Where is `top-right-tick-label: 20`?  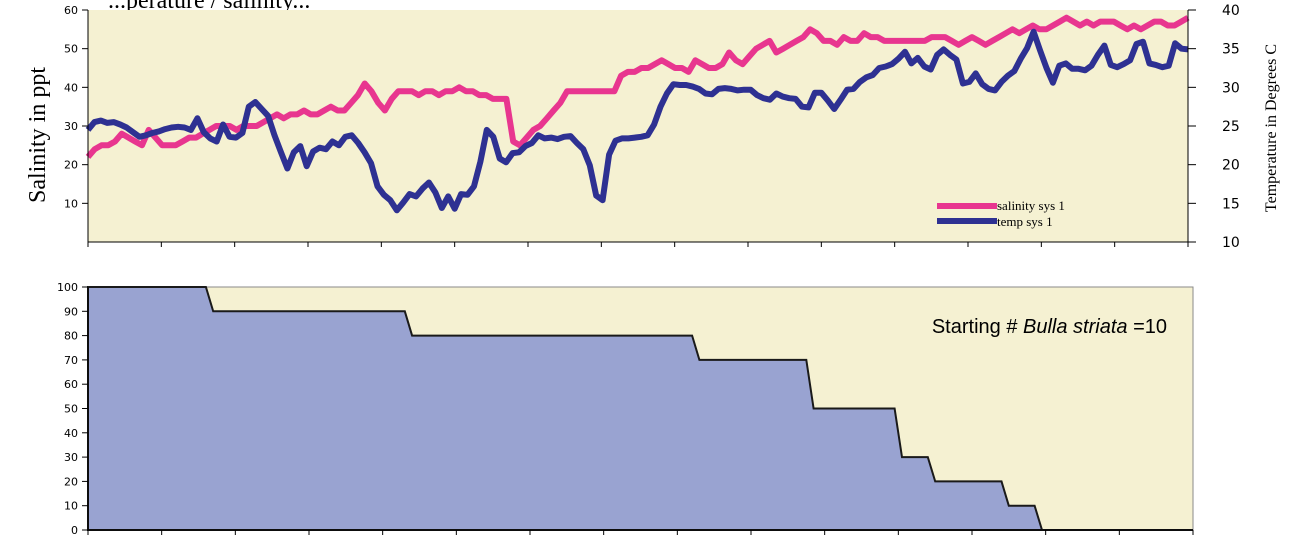
top-right-tick-label: 20 is located at coordinates (1231, 166).